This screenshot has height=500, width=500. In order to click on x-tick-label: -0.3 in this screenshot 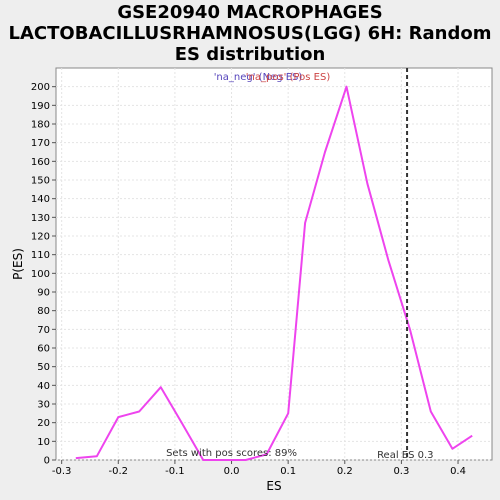, I will do `click(62, 471)`.